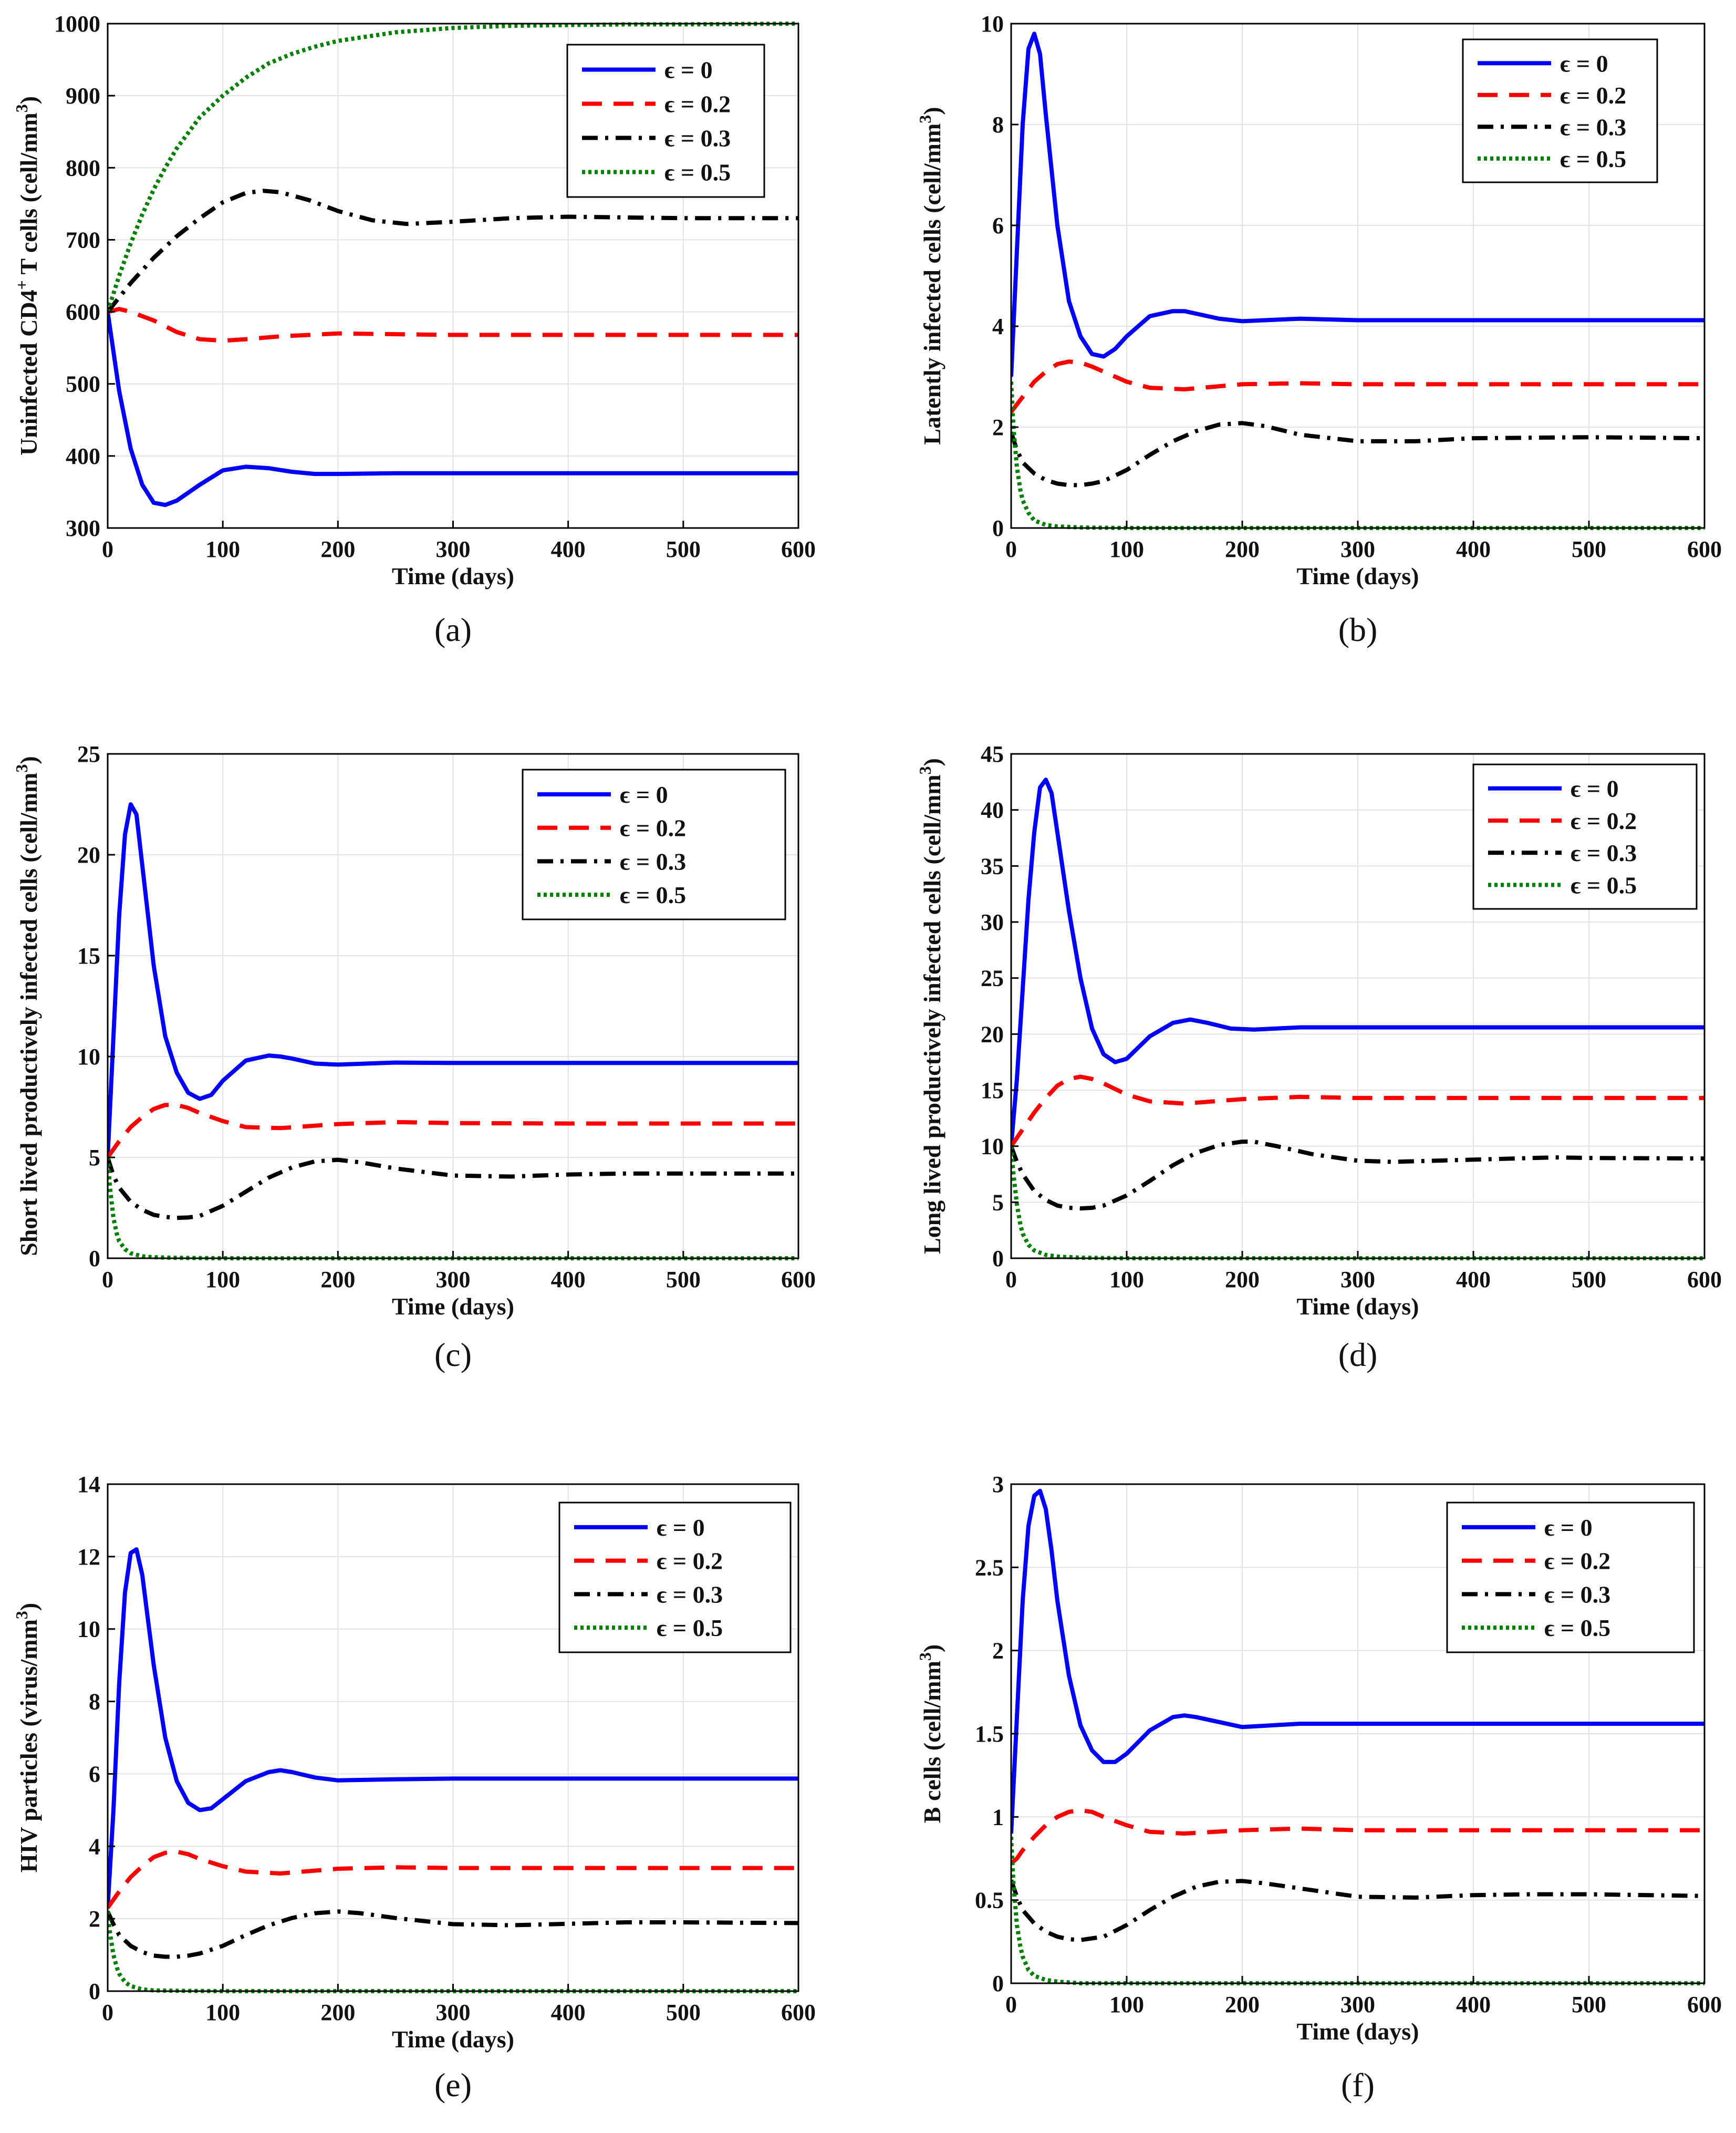  What do you see at coordinates (1358, 2085) in the screenshot?
I see `panel-letter: (f)` at bounding box center [1358, 2085].